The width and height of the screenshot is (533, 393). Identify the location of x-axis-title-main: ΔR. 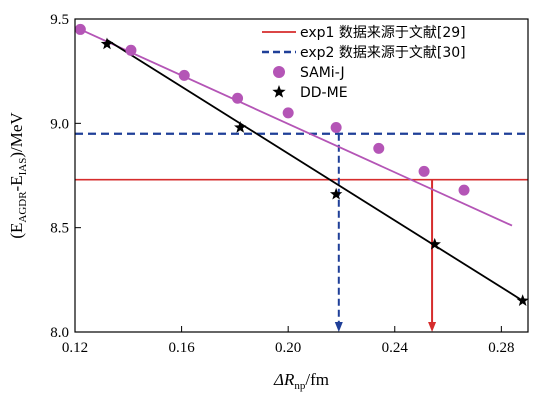
(284, 379).